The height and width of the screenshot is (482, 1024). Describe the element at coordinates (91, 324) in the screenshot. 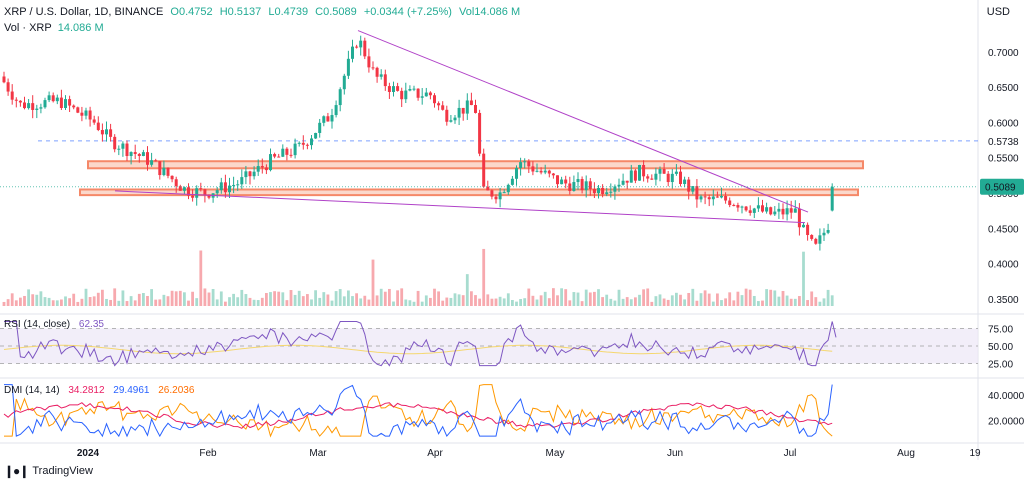

I see `rsi-value: 62.35` at that location.